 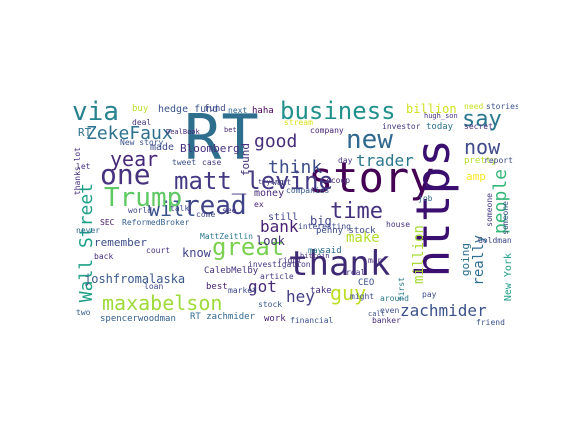 I want to click on word-cloud-word: right, so click(x=290, y=260).